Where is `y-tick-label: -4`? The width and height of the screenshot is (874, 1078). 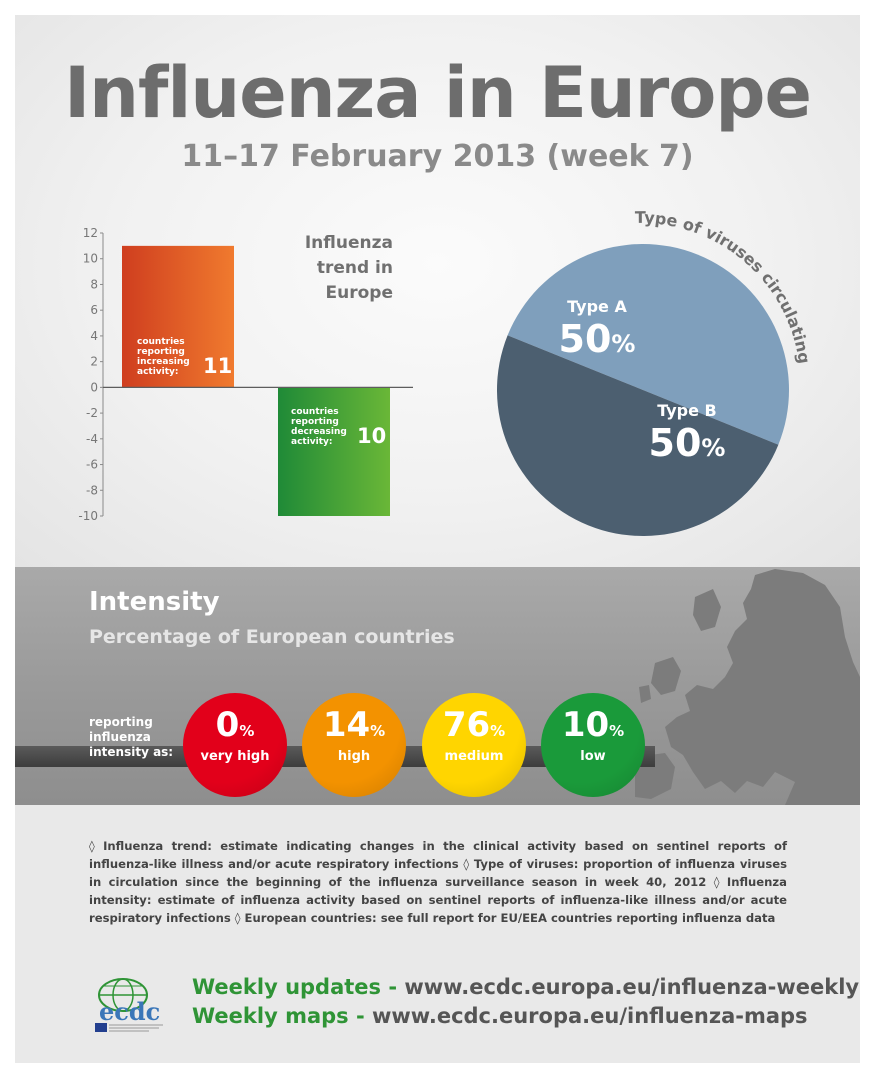
y-tick-label: -4 is located at coordinates (92, 439).